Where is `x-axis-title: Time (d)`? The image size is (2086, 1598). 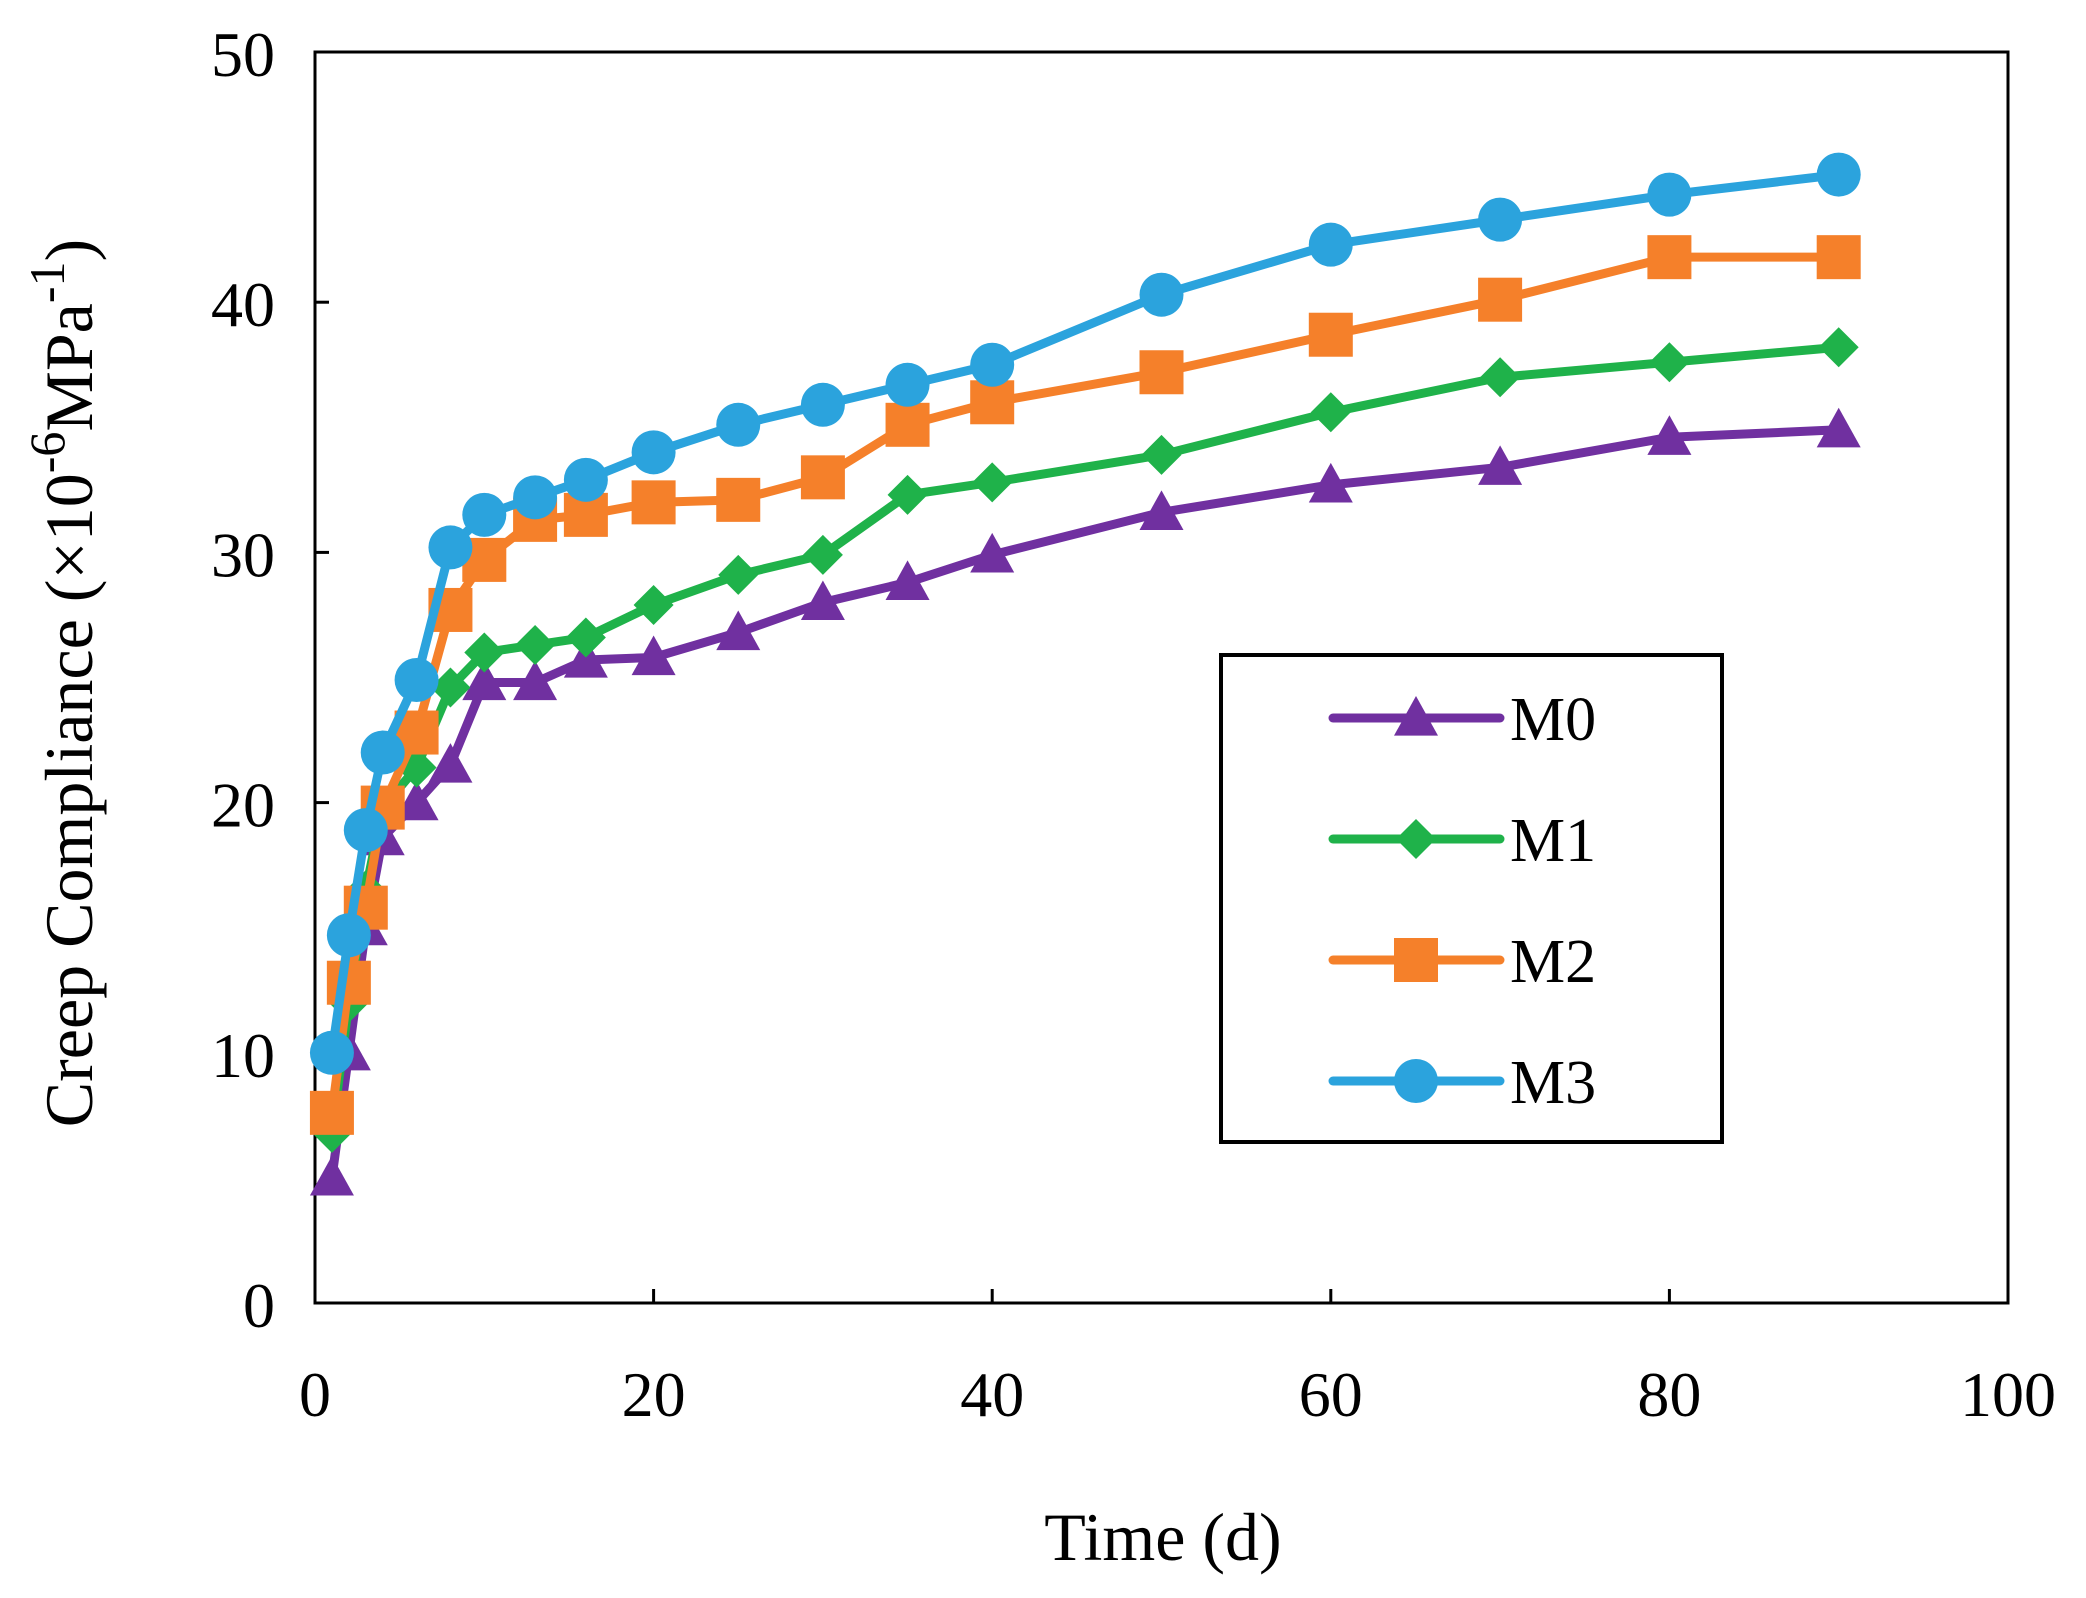
x-axis-title: Time (d) is located at coordinates (1162, 1537).